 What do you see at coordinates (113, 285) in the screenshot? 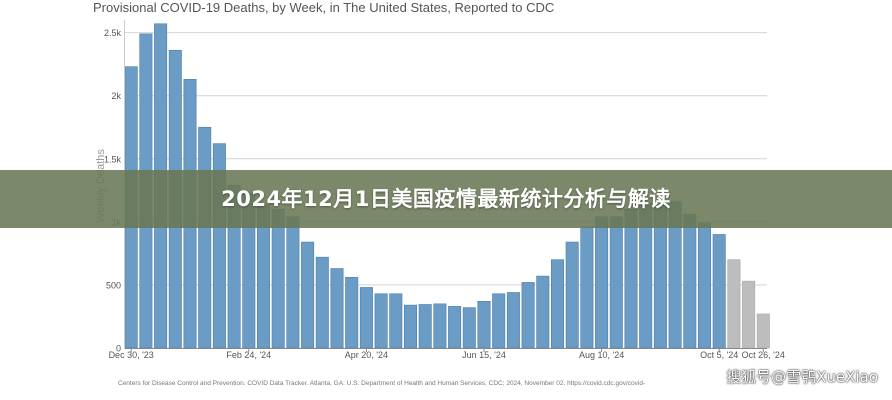
I see `y-tick-label: 500` at bounding box center [113, 285].